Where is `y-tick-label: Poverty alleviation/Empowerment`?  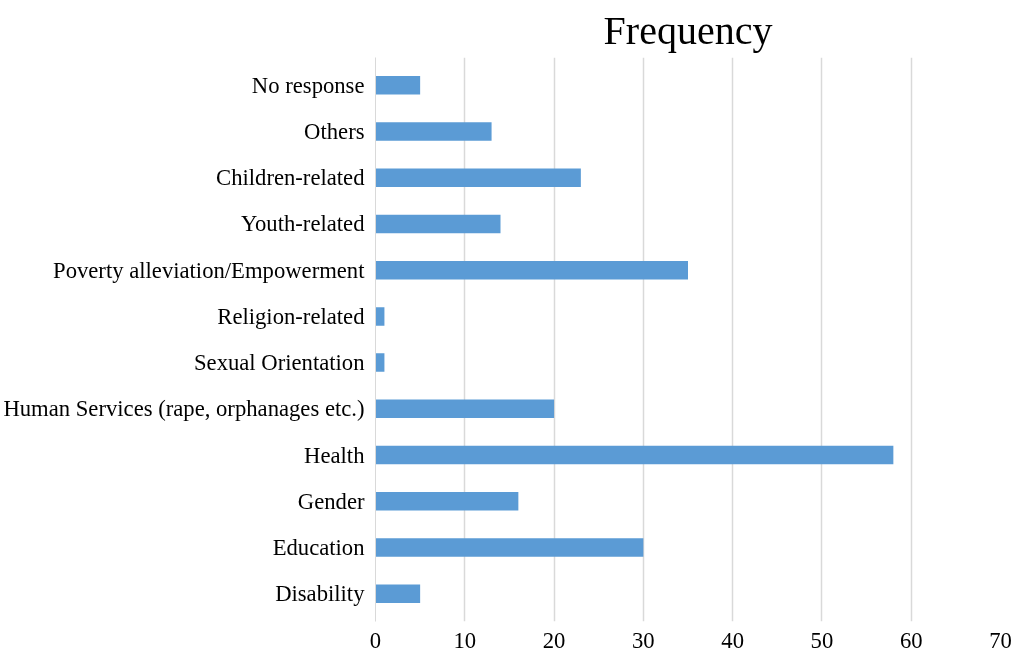
y-tick-label: Poverty alleviation/Empowerment is located at coordinates (209, 270).